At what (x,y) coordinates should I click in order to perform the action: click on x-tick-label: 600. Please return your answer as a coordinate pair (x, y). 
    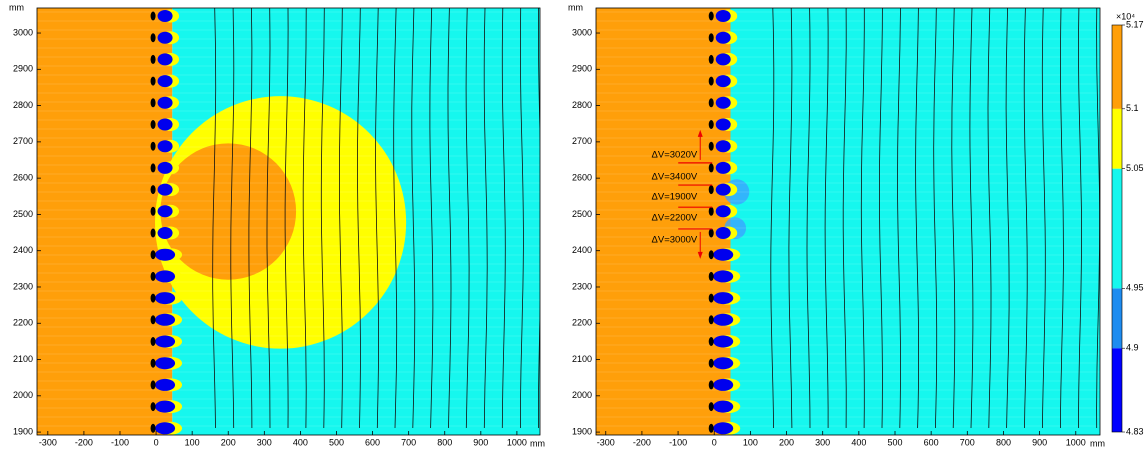
    Looking at the image, I should click on (372, 442).